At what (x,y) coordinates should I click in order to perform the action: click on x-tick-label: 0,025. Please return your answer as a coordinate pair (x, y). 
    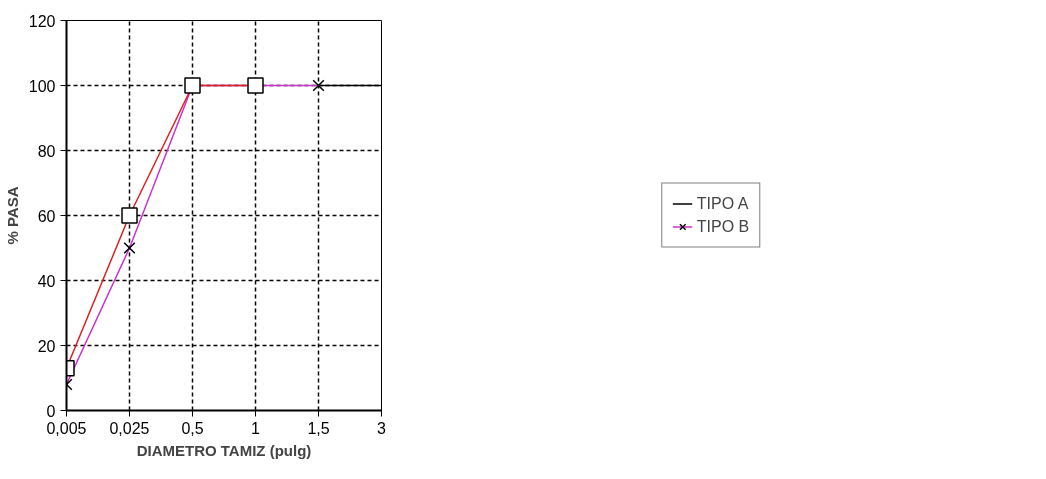
    Looking at the image, I should click on (129, 428).